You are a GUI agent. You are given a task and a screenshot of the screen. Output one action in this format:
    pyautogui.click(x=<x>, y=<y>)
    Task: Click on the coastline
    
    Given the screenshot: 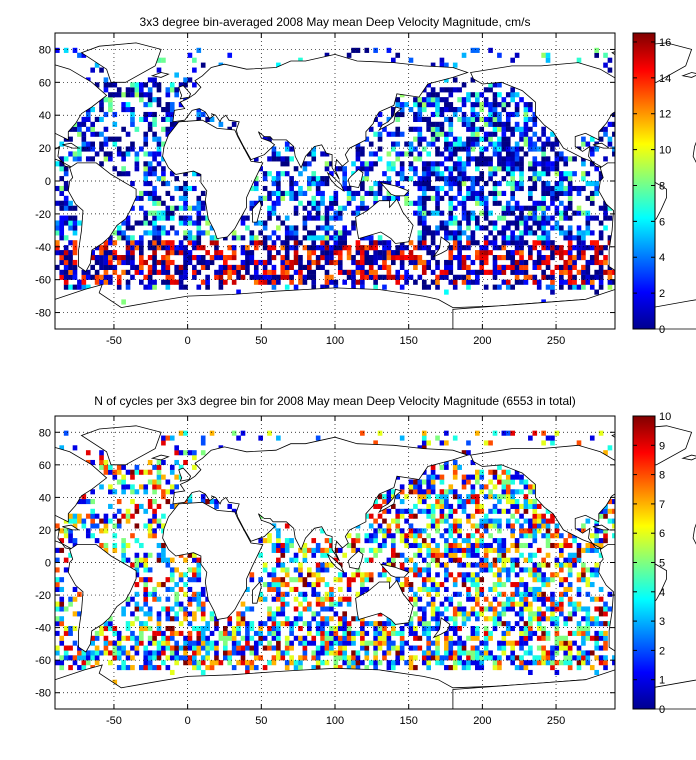 What is the action you would take?
    pyautogui.click(x=394, y=189)
    